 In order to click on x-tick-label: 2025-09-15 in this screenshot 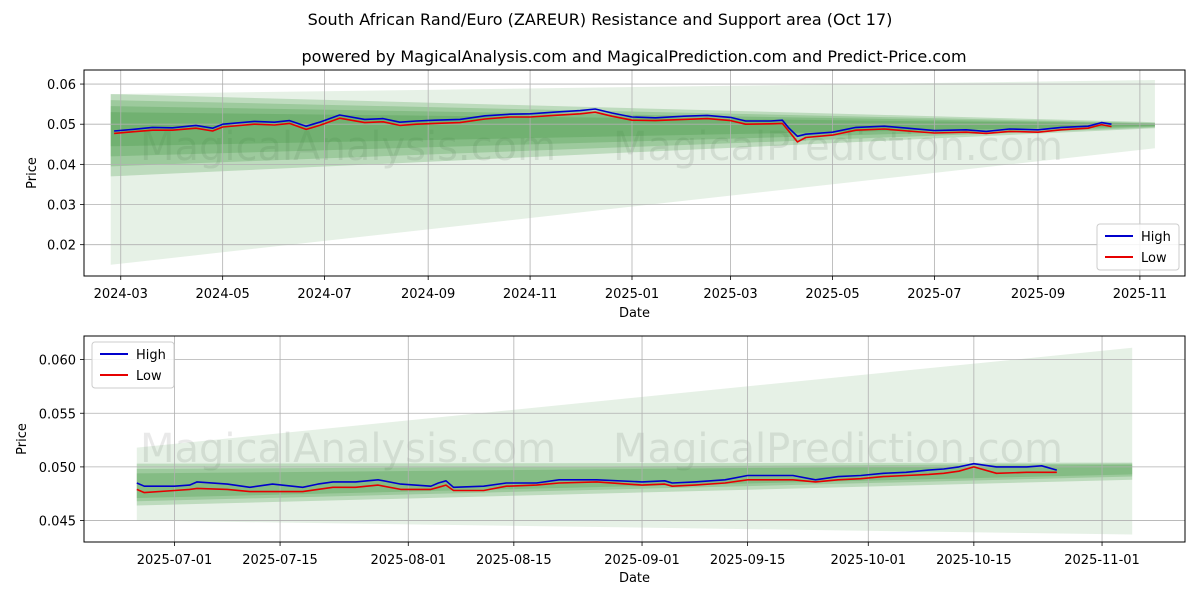, I will do `click(748, 560)`.